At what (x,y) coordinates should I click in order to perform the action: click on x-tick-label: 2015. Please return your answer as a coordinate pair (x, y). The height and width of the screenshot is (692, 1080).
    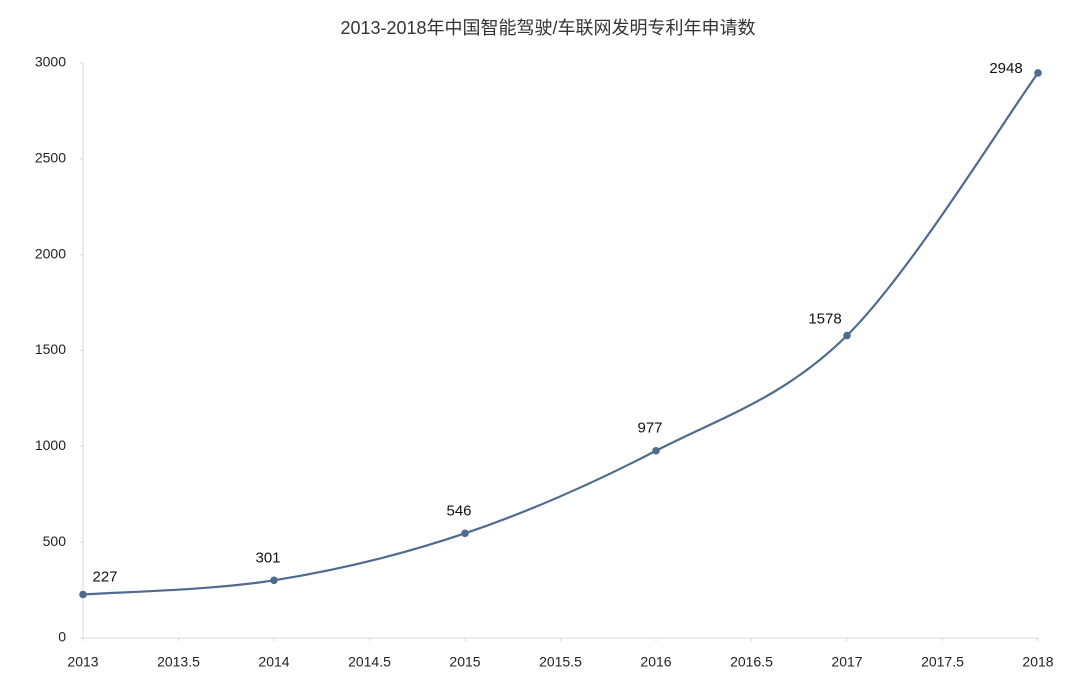
    Looking at the image, I should click on (464, 662).